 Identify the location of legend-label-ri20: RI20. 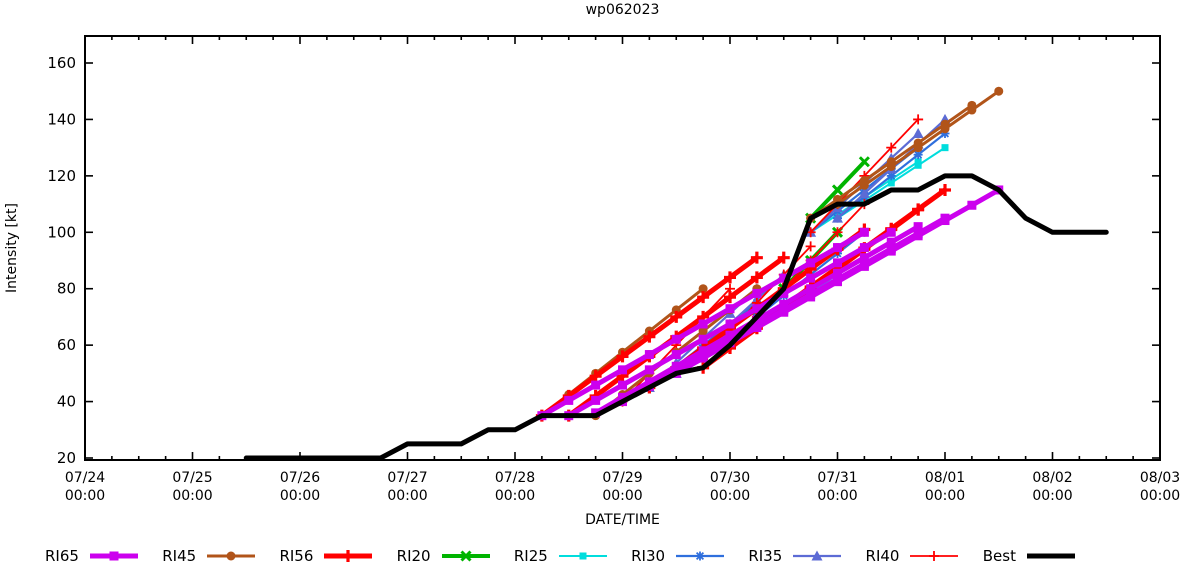
(413, 556).